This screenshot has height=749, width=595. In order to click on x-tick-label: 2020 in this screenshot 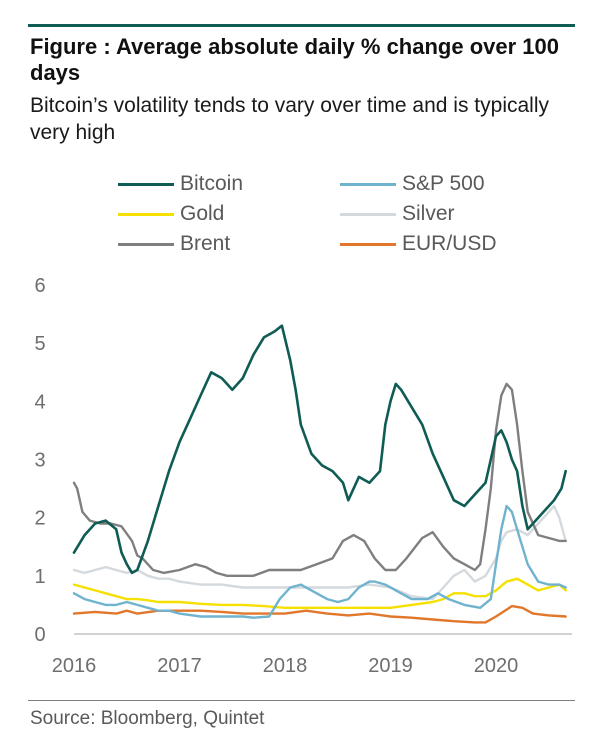, I will do `click(496, 666)`.